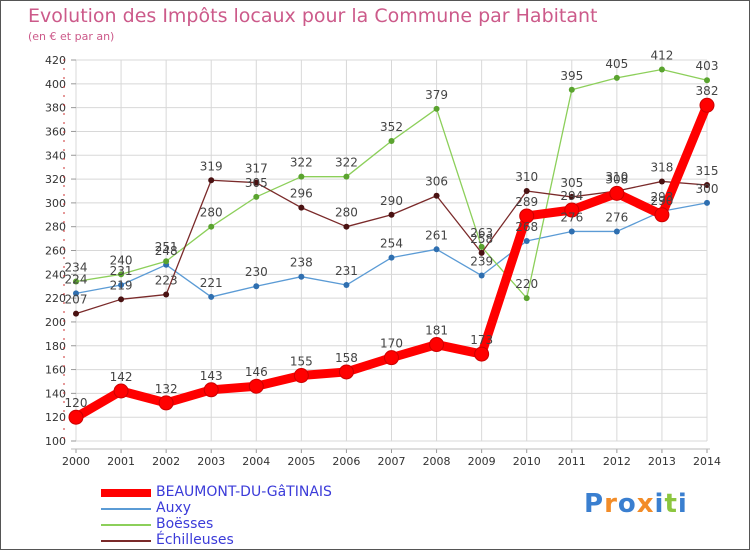 Image resolution: width=750 pixels, height=550 pixels. I want to click on data-label-beaumont-du-g-tinais: 158, so click(346, 358).